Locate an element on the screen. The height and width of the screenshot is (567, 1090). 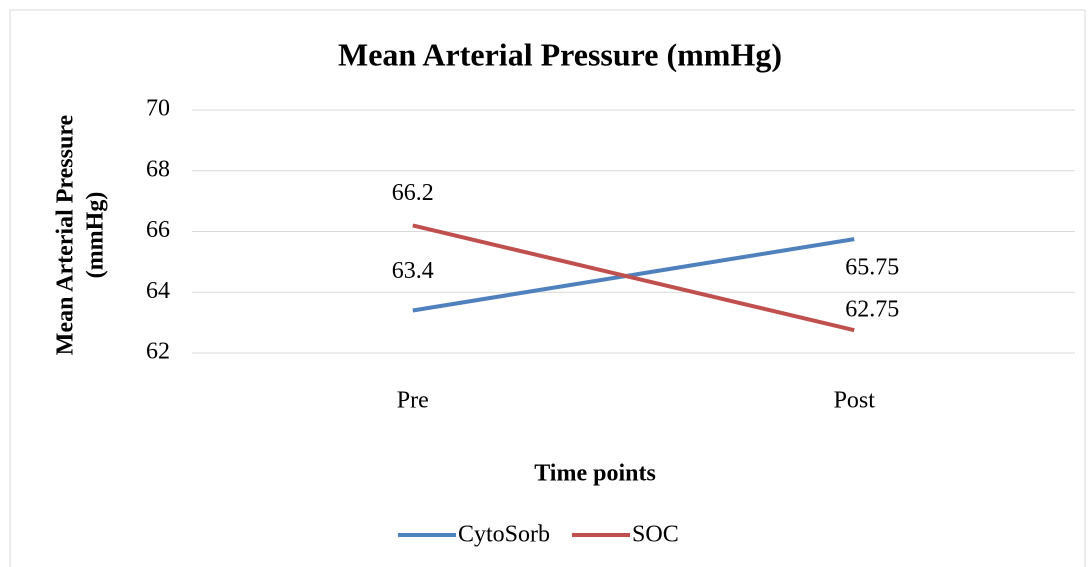
y-tick-label: 62 is located at coordinates (158, 352).